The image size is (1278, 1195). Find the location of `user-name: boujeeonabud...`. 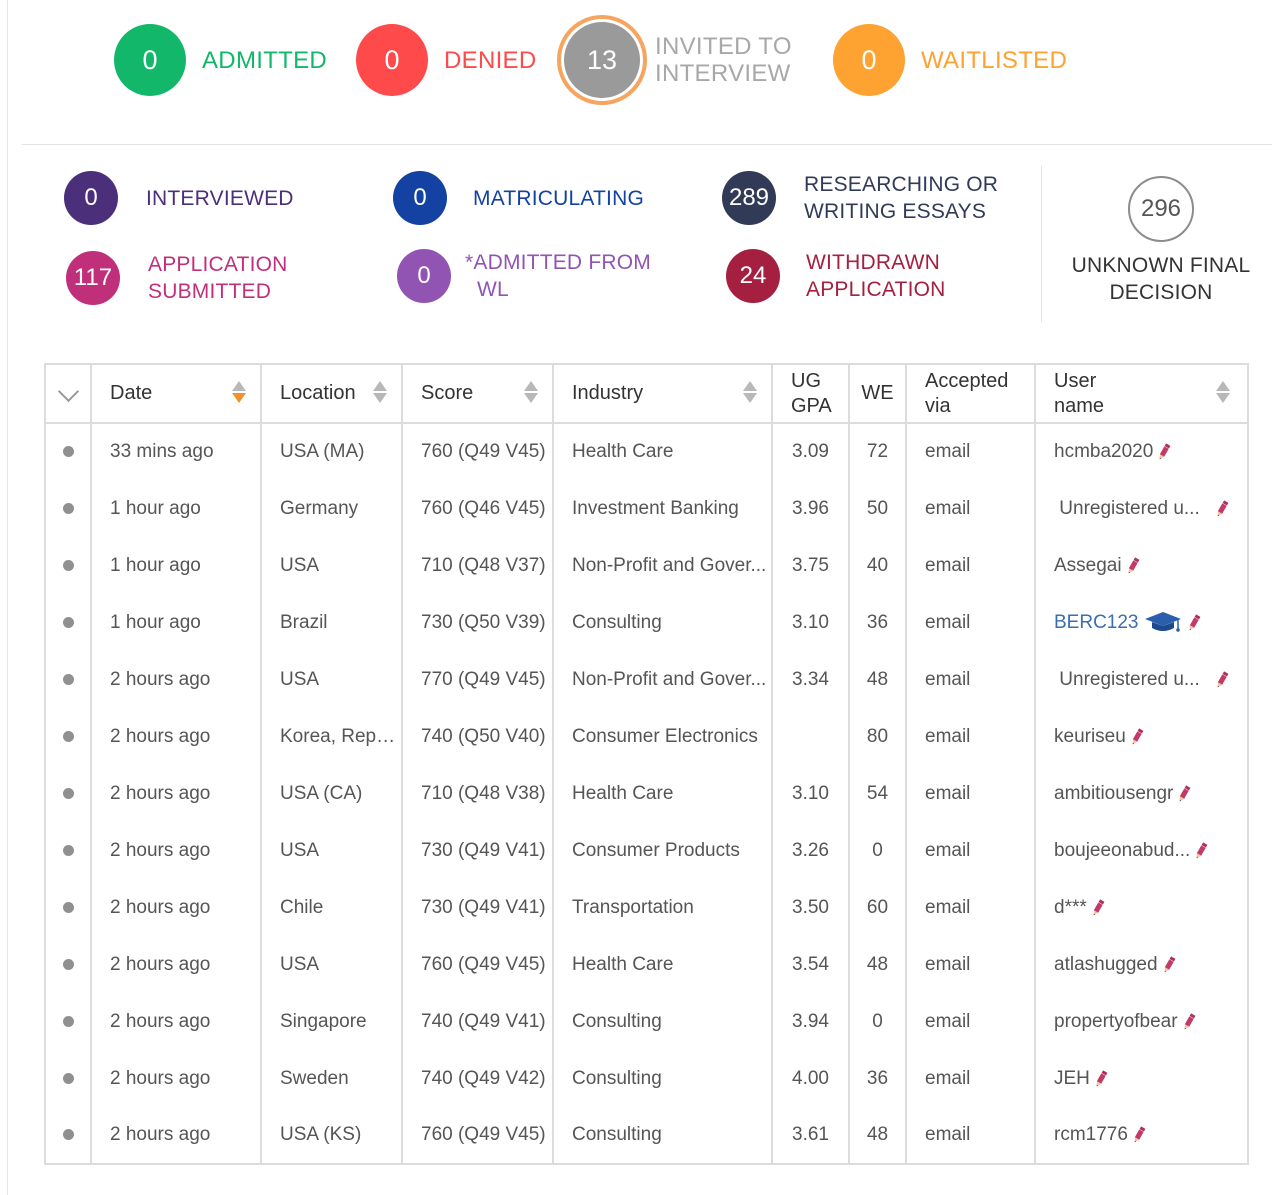

user-name: boujeeonabud... is located at coordinates (1122, 850).